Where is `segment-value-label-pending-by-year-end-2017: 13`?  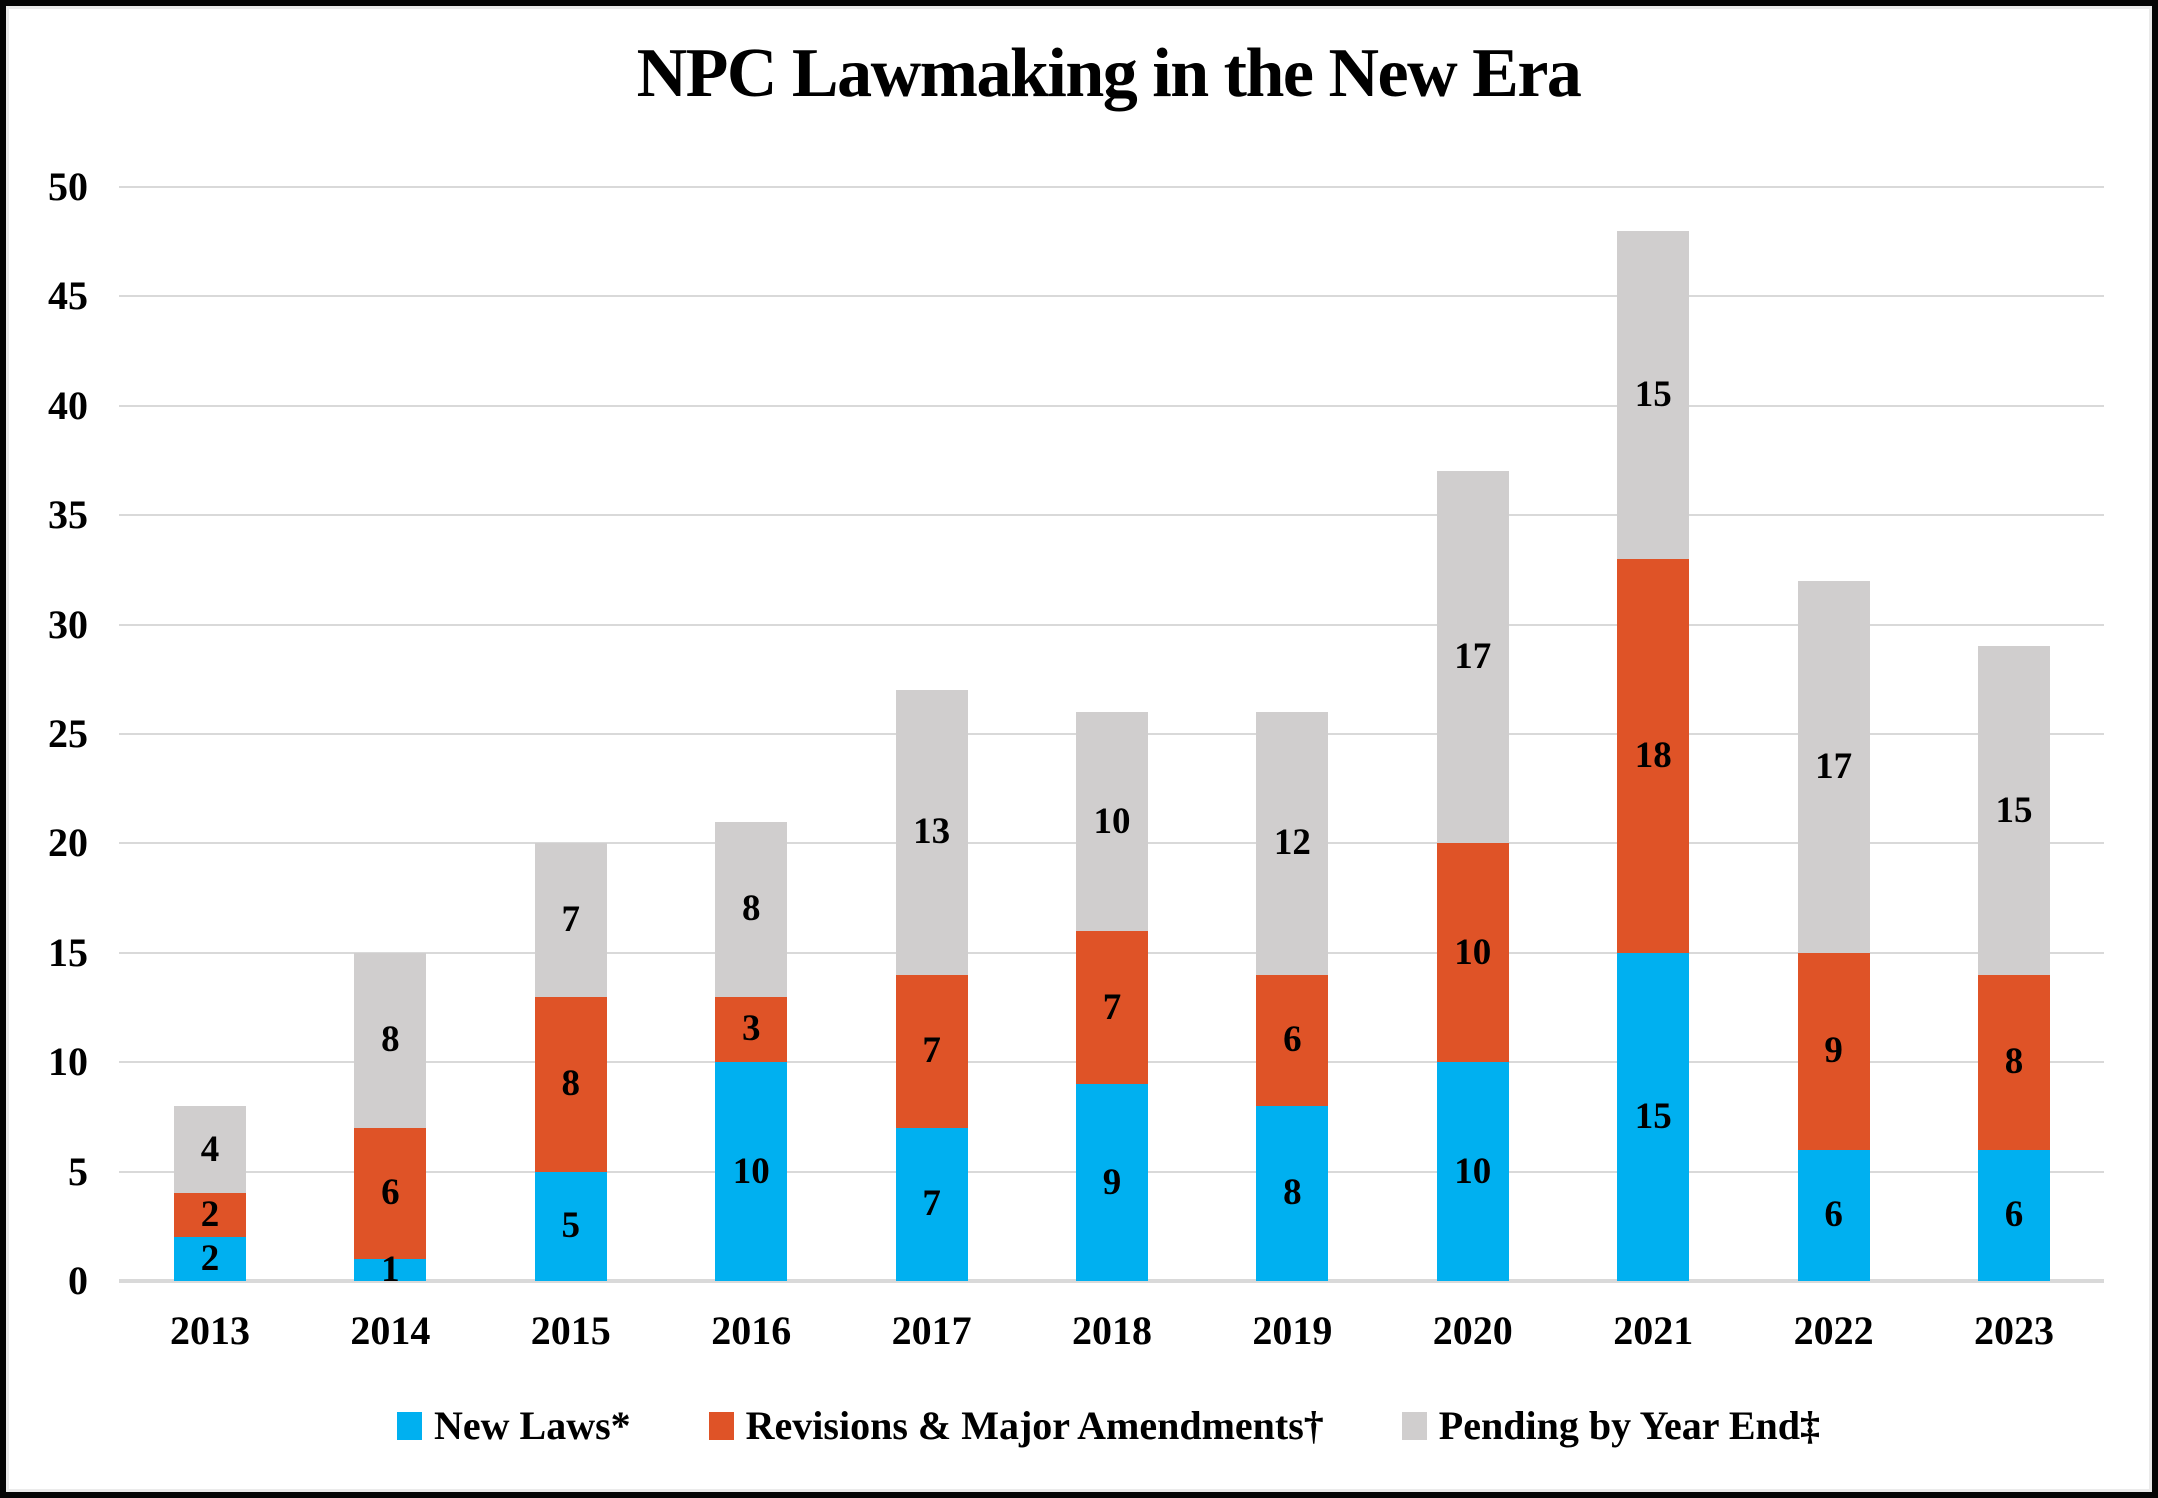 segment-value-label-pending-by-year-end-2017: 13 is located at coordinates (932, 832).